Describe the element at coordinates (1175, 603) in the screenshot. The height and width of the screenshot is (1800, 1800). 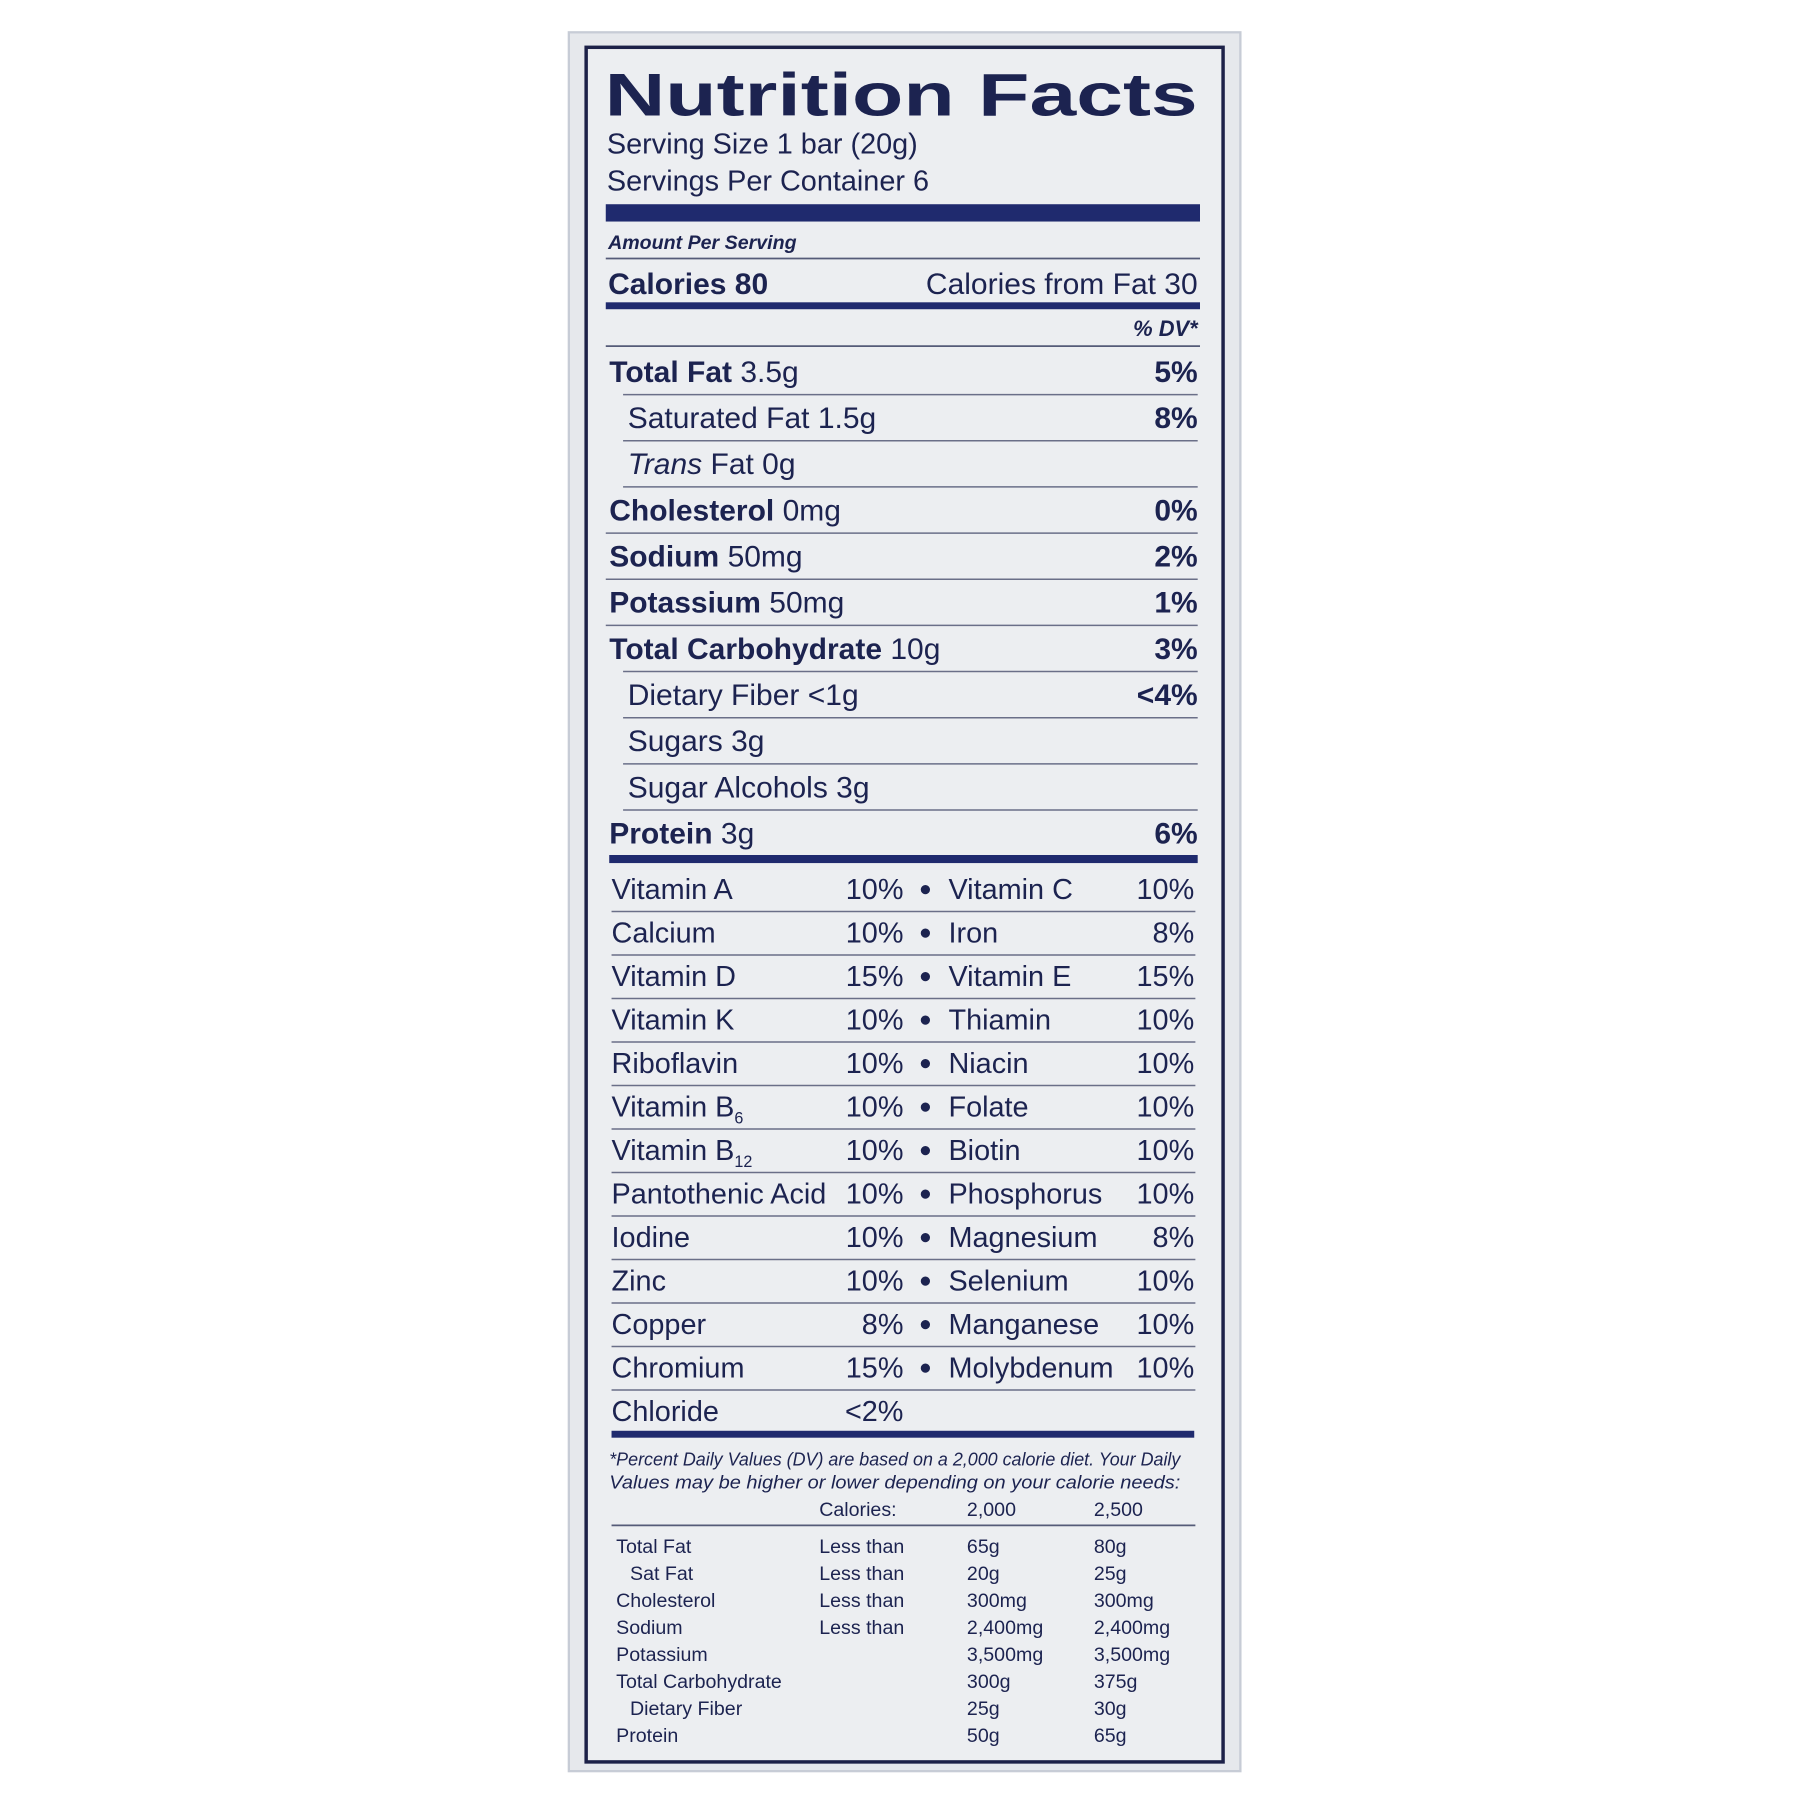
I see `nutrient-dv: 1%` at that location.